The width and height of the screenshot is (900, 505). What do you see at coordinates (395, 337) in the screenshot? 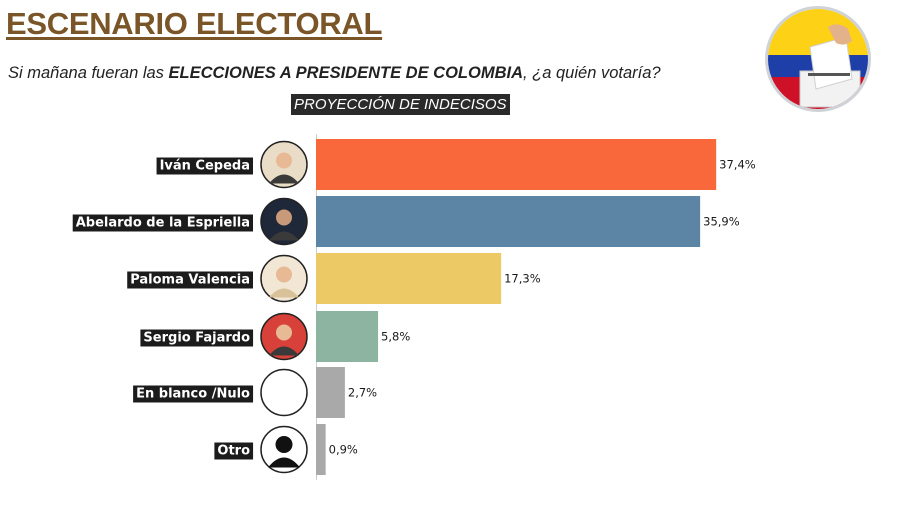
I see `data-label: 5,8%` at bounding box center [395, 337].